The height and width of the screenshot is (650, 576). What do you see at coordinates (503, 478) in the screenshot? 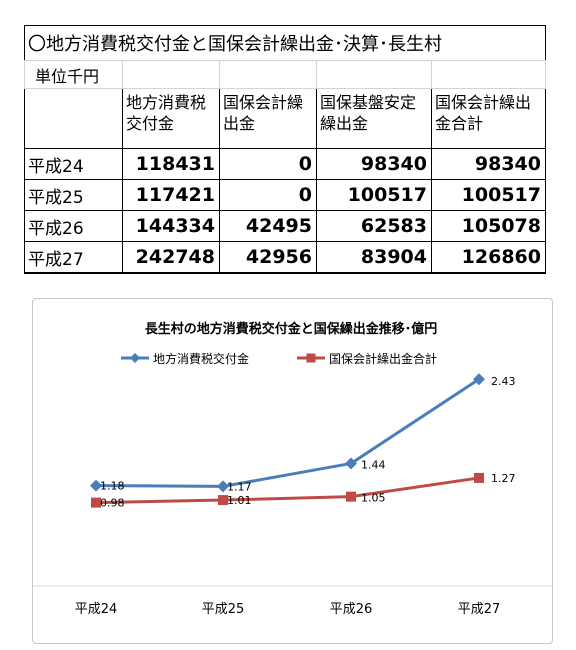
I see `data-label: 1.27` at bounding box center [503, 478].